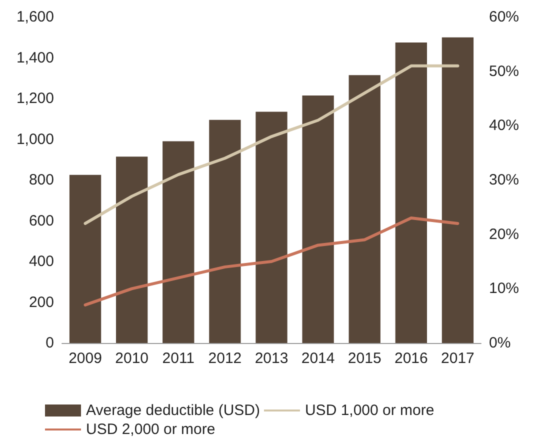 Image resolution: width=543 pixels, height=446 pixels. Describe the element at coordinates (41, 221) in the screenshot. I see `y-tick-label: 600` at that location.